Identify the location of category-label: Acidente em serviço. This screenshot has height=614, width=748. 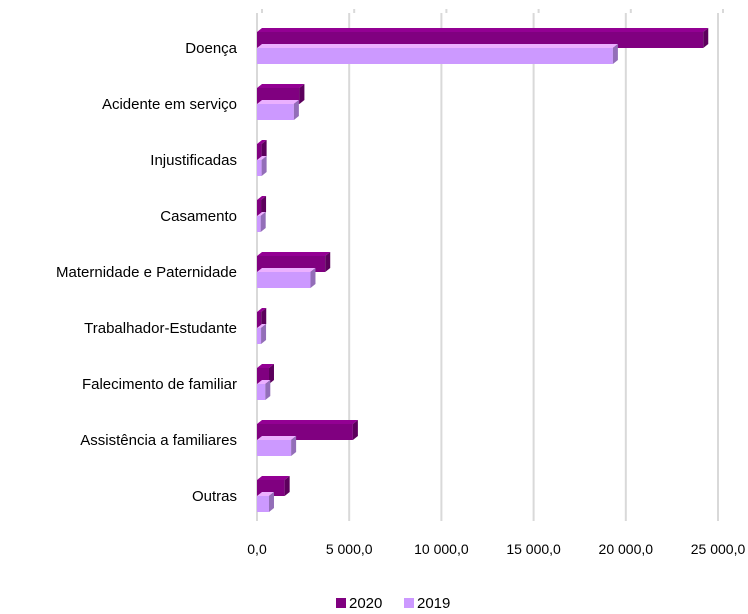
(169, 104).